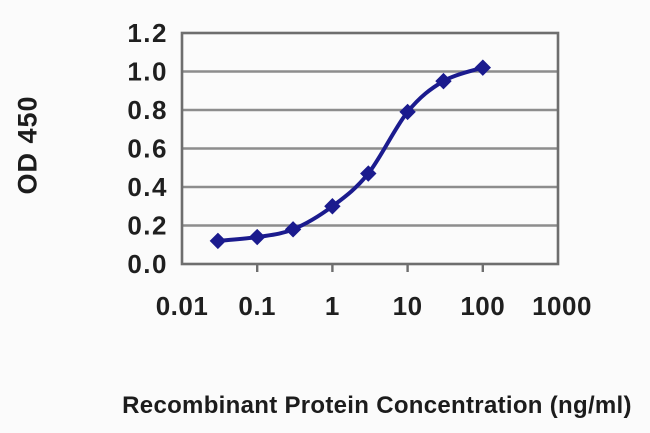 Image resolution: width=650 pixels, height=433 pixels. What do you see at coordinates (147, 33) in the screenshot?
I see `y-tick-label: 1.2` at bounding box center [147, 33].